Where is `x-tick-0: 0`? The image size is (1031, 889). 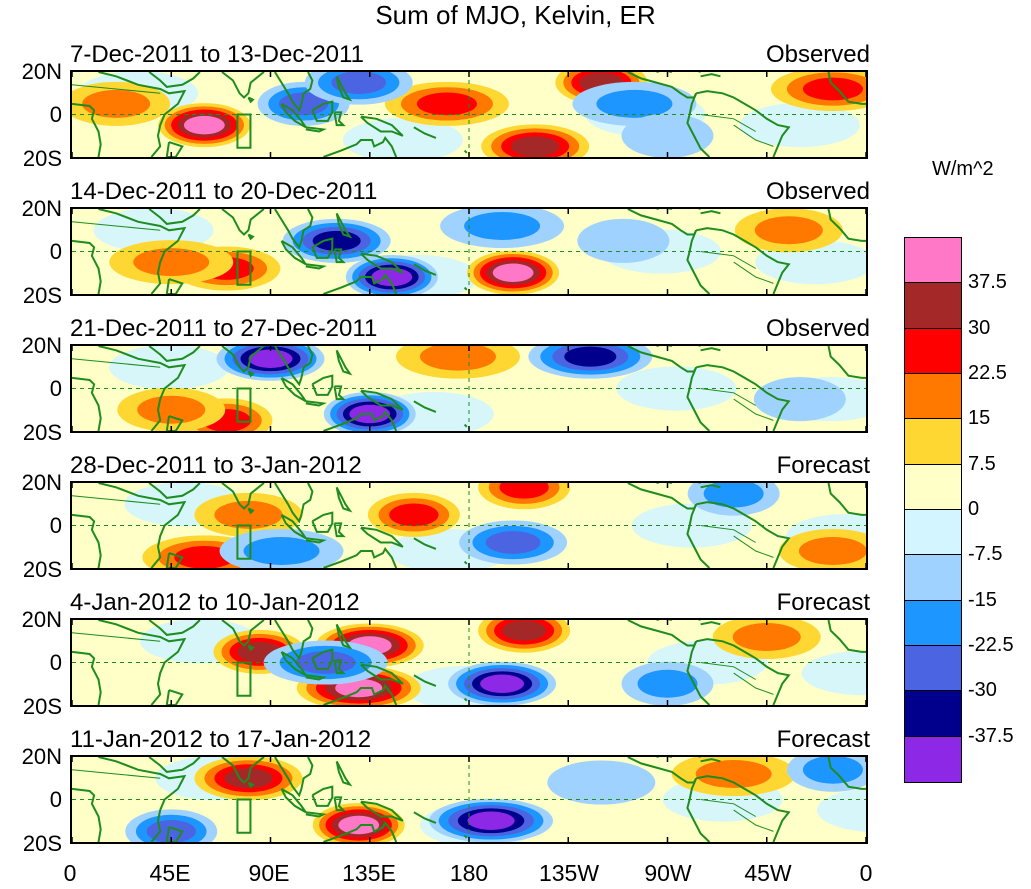 x-tick-0: 0 is located at coordinates (70, 873).